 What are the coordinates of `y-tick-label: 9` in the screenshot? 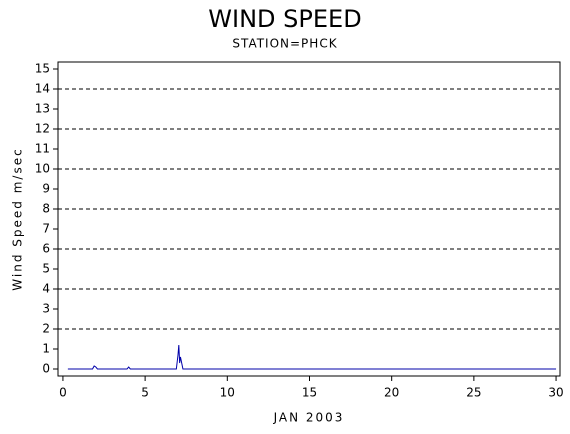 It's located at (46, 189).